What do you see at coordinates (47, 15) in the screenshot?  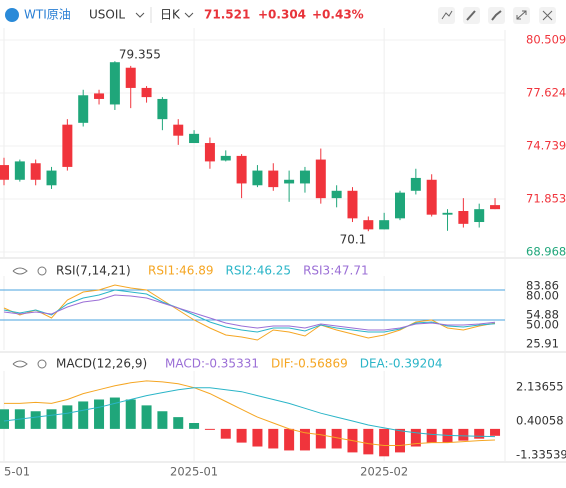 I see `instrument-name: WTI原油` at bounding box center [47, 15].